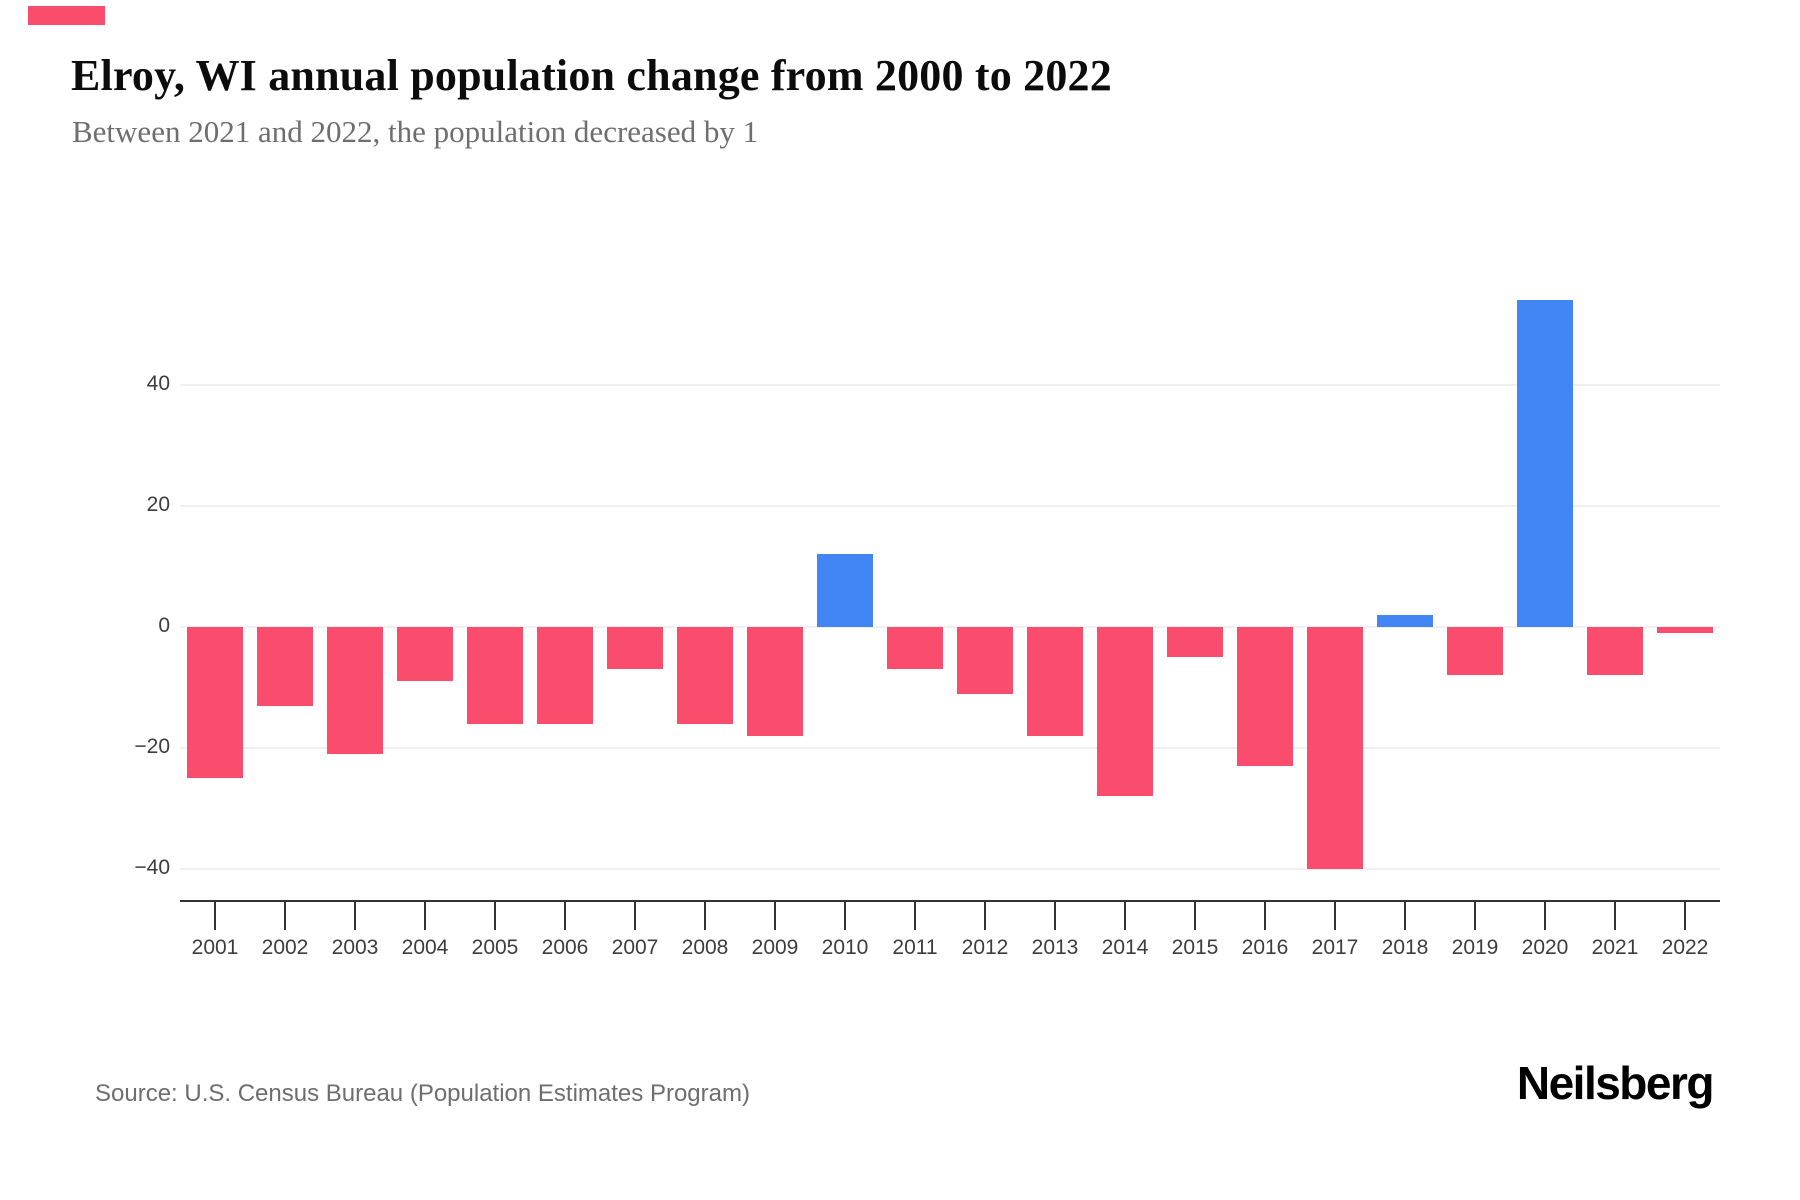 This screenshot has width=1800, height=1200. Describe the element at coordinates (215, 916) in the screenshot. I see `x-tick-2001` at that location.